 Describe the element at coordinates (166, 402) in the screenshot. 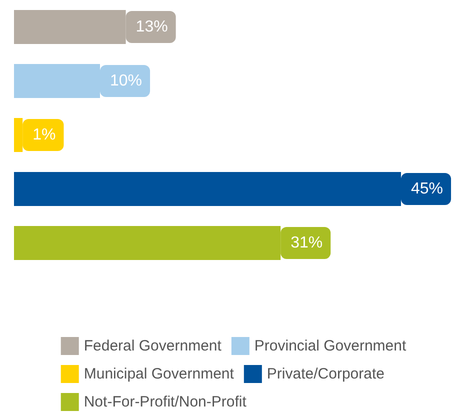

I see `legend-label: Not-For-Profit/Non-Profit` at that location.